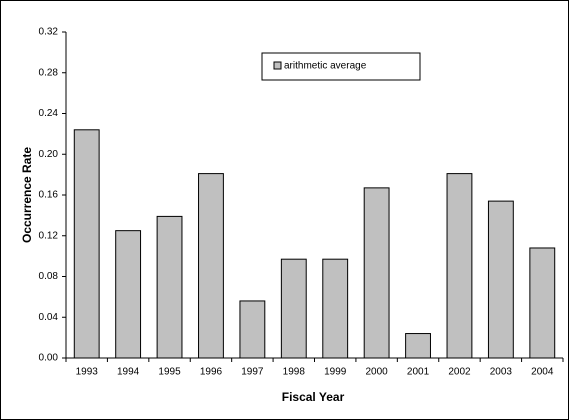 The image size is (569, 420). I want to click on y-tick-label: 0.12, so click(49, 235).